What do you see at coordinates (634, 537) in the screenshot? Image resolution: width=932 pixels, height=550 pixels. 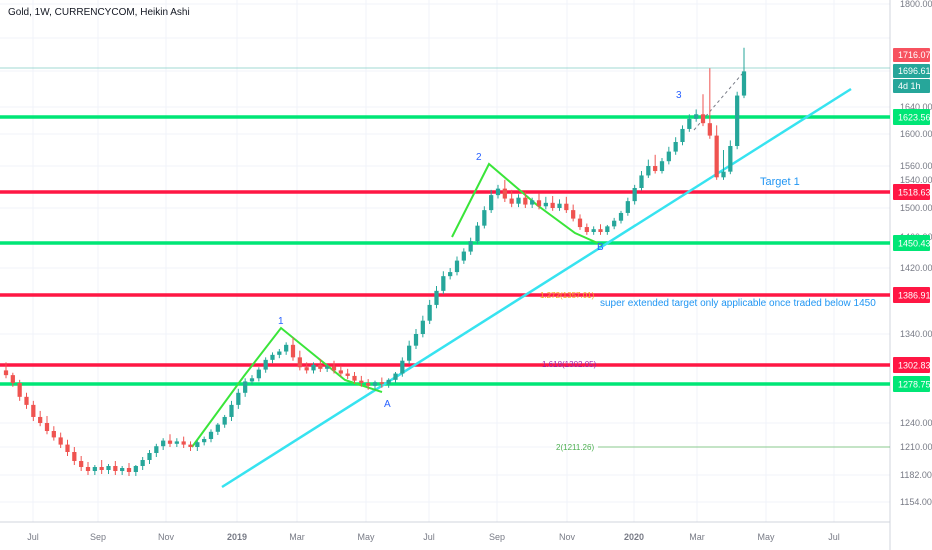 I see `x-tick-label: 2020` at bounding box center [634, 537].